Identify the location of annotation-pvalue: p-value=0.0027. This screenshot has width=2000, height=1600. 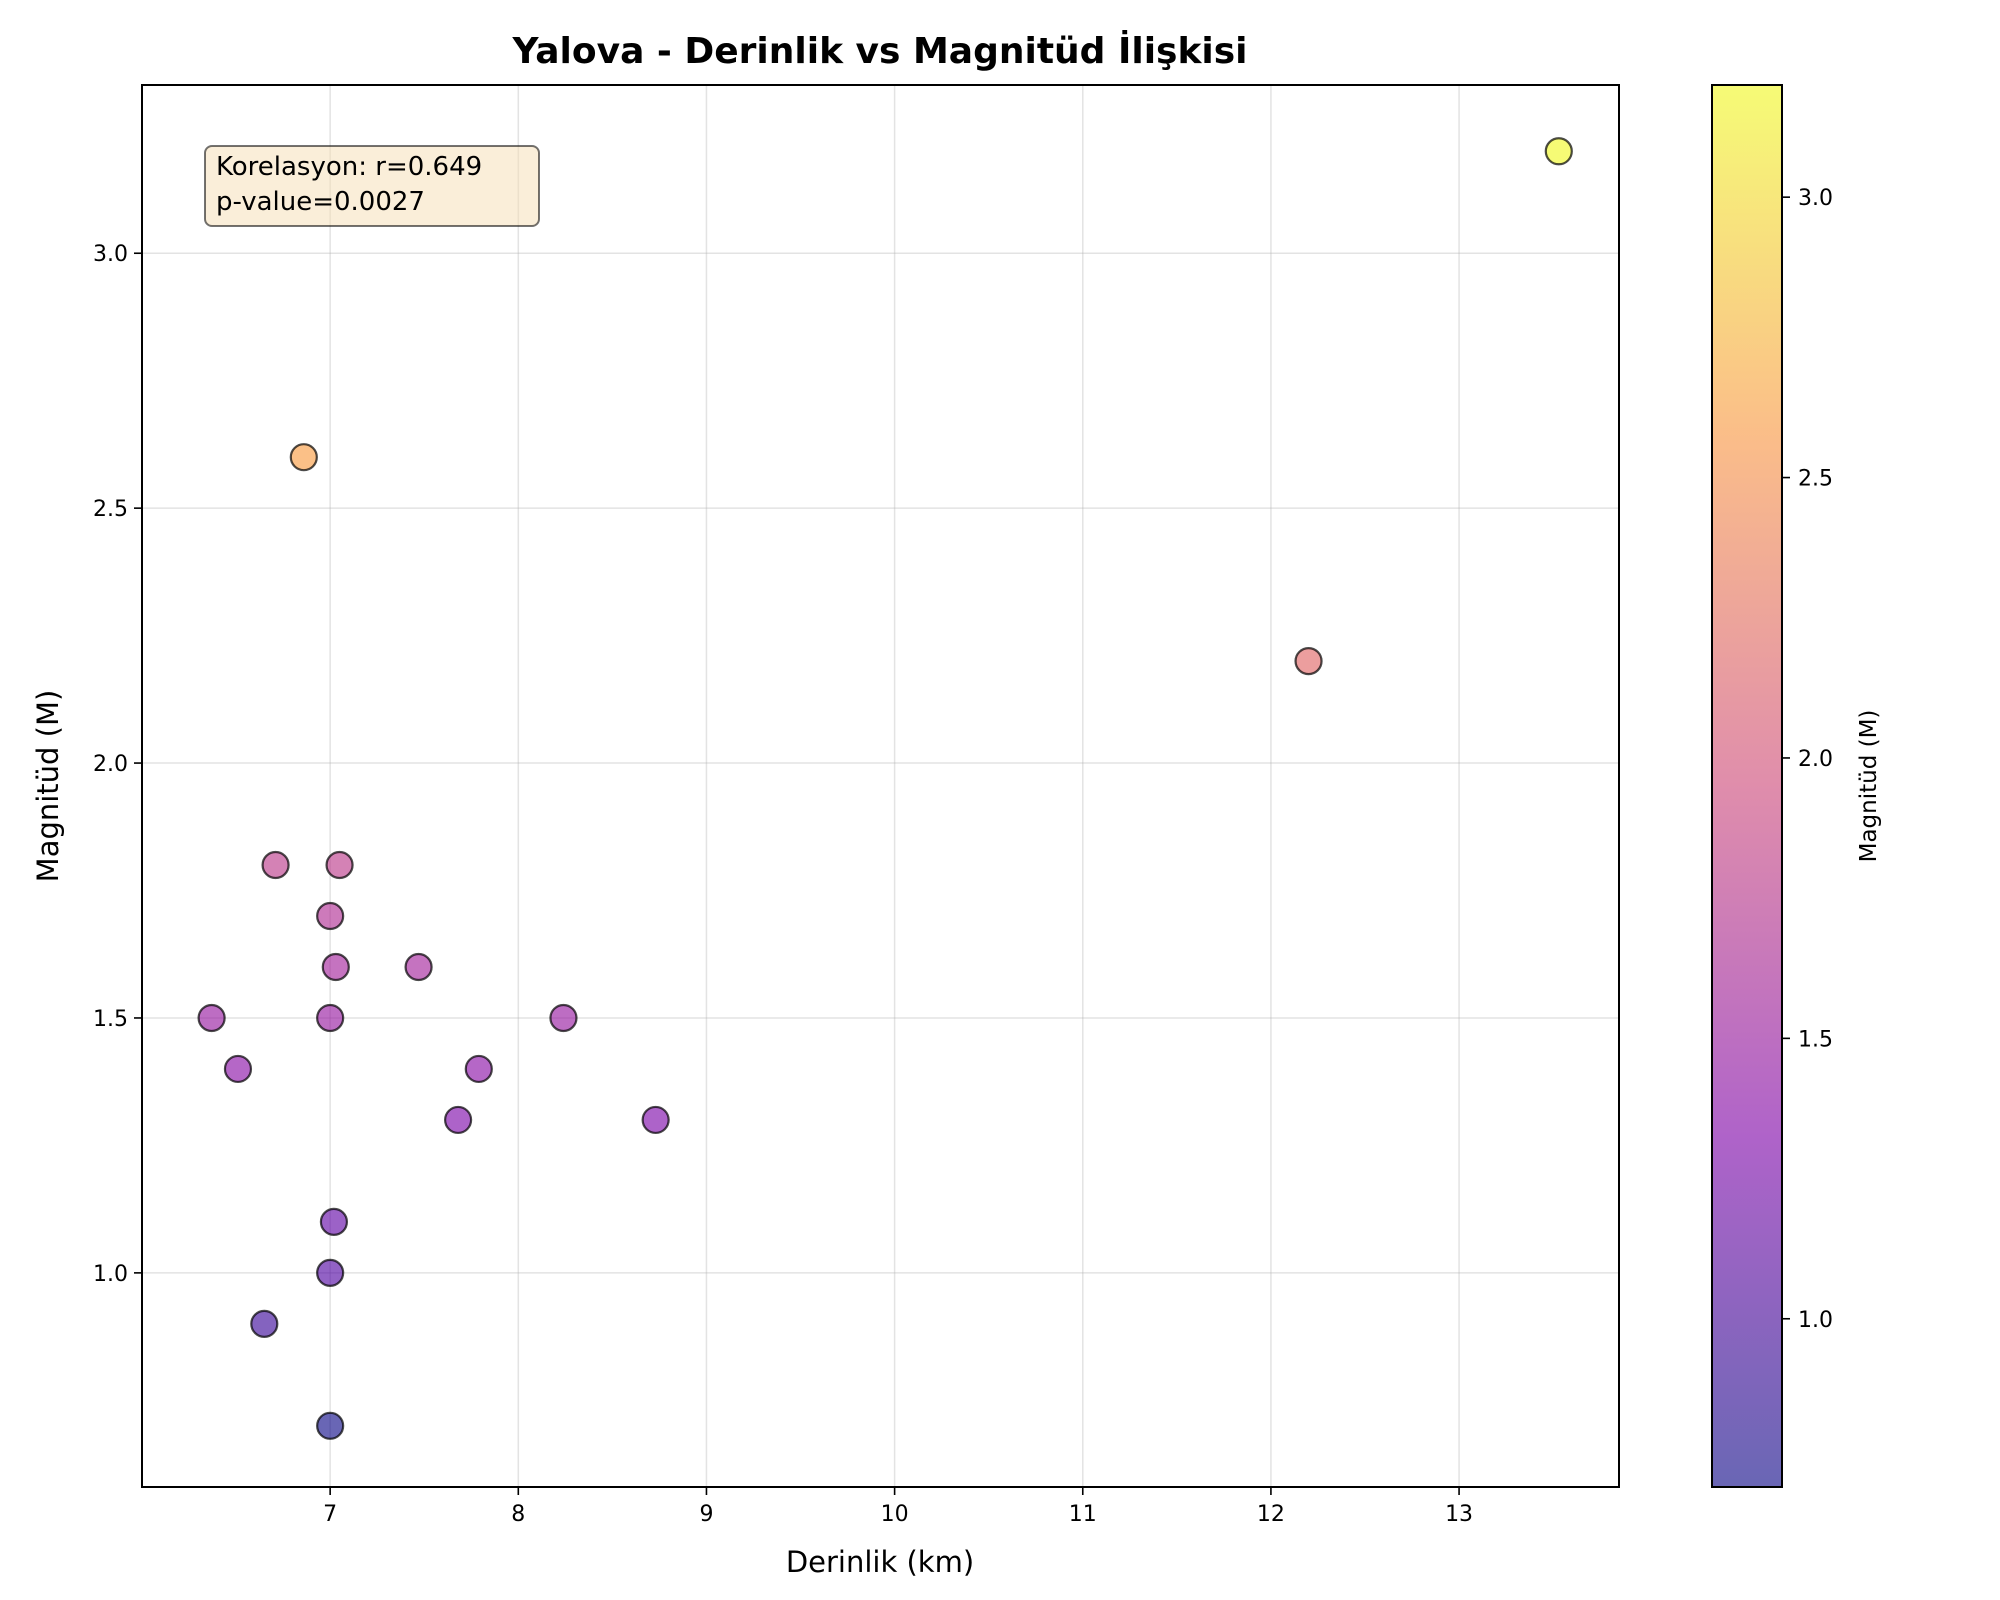
(320, 202).